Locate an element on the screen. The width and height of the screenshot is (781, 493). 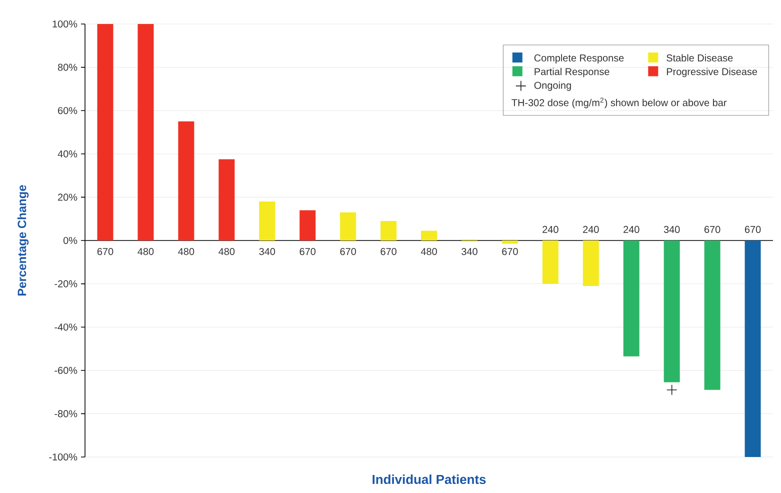
y-tick-label: 60% is located at coordinates (68, 110).